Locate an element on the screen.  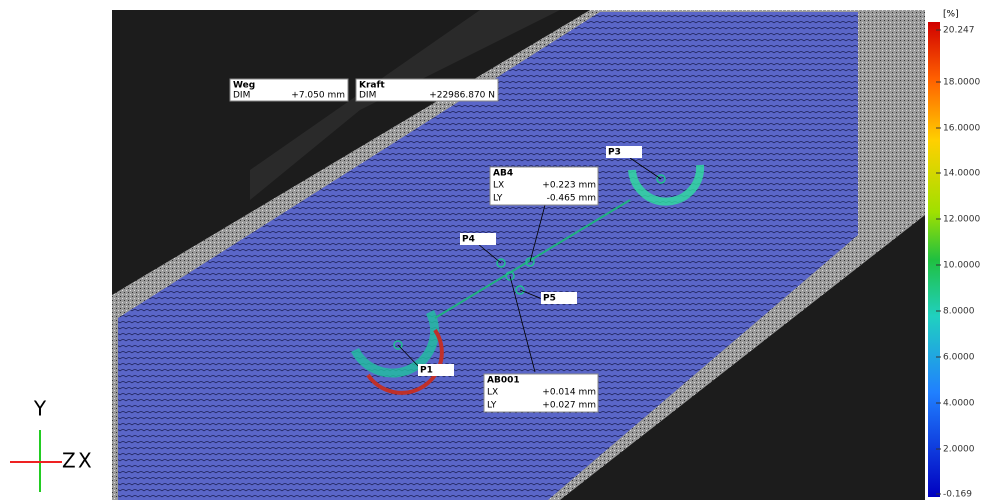
box-title: AB4 is located at coordinates (503, 174).